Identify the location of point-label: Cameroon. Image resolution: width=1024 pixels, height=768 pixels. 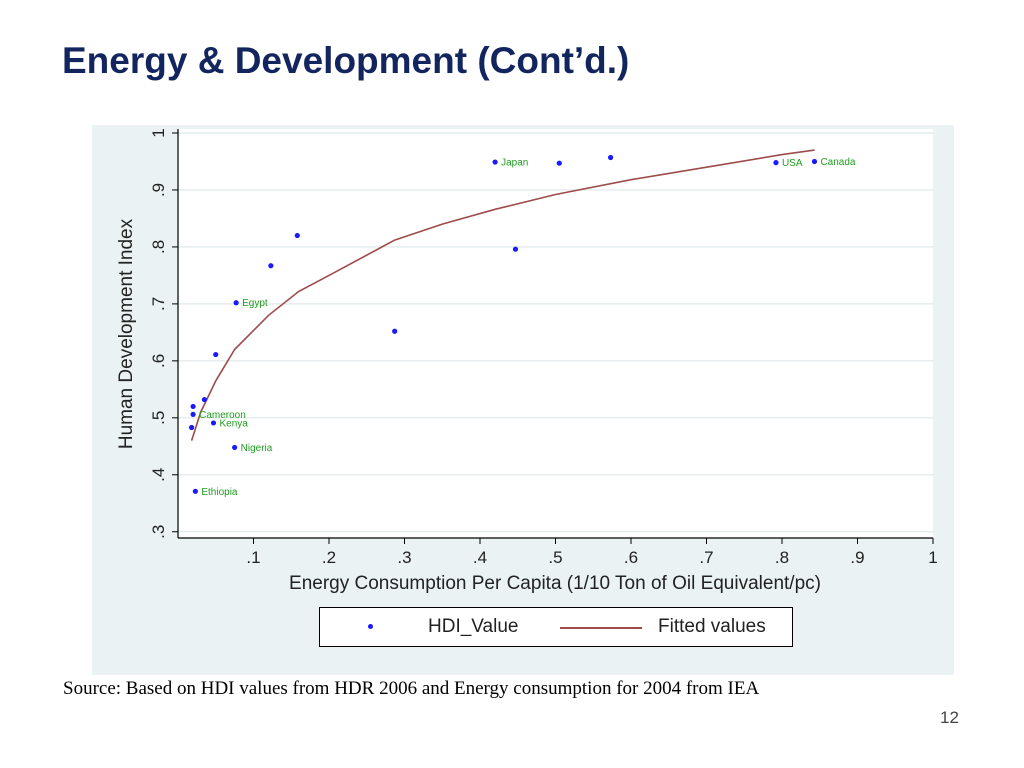
(222, 415).